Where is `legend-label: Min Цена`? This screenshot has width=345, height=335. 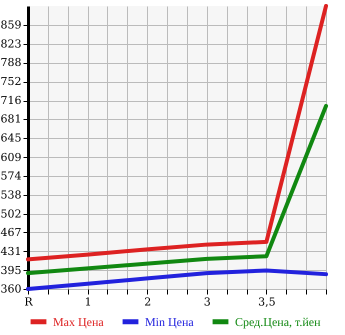
legend-label: Min Цена is located at coordinates (169, 321).